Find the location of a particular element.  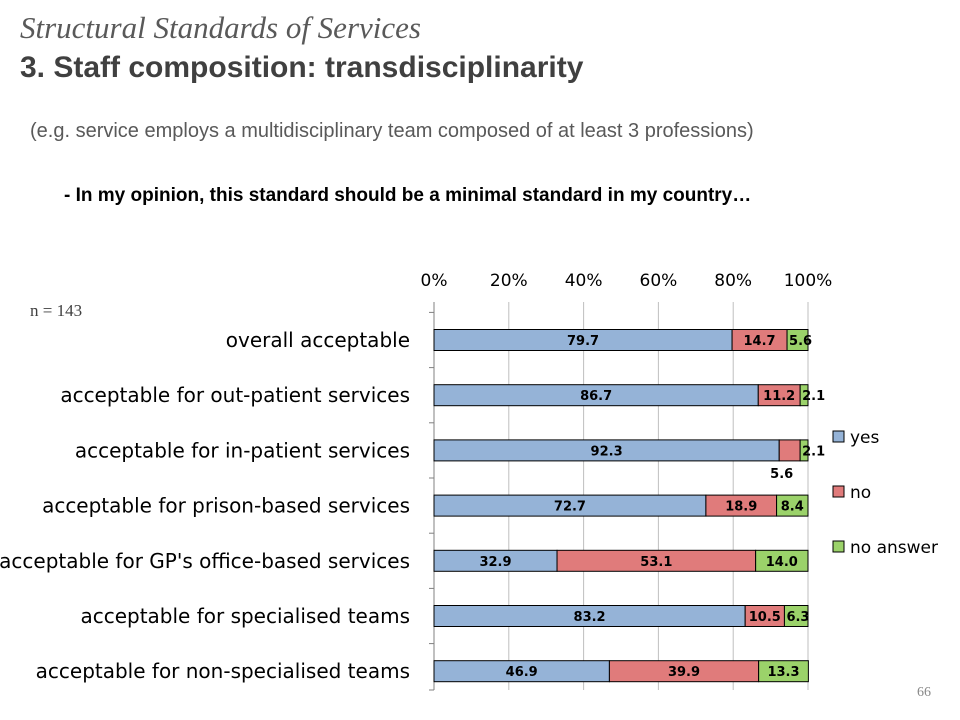

data-label: 13.3 is located at coordinates (783, 672).